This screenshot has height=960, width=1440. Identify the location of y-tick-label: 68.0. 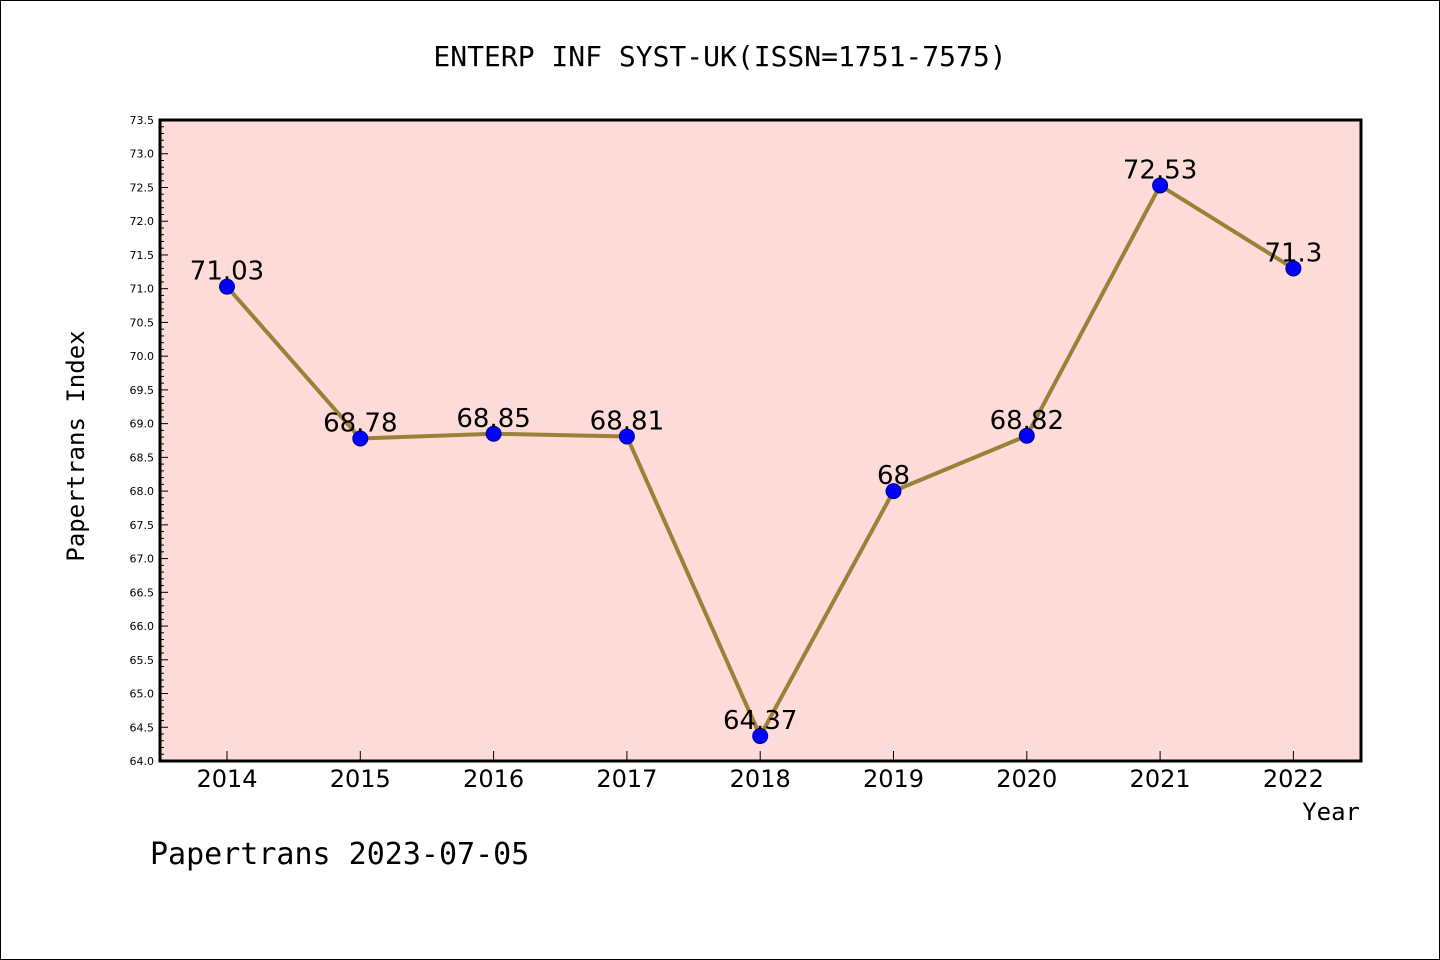
(142, 491).